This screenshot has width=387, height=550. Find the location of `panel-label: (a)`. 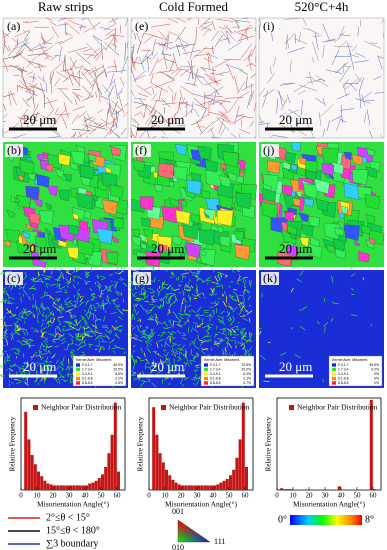

panel-label: (a) is located at coordinates (13, 26).